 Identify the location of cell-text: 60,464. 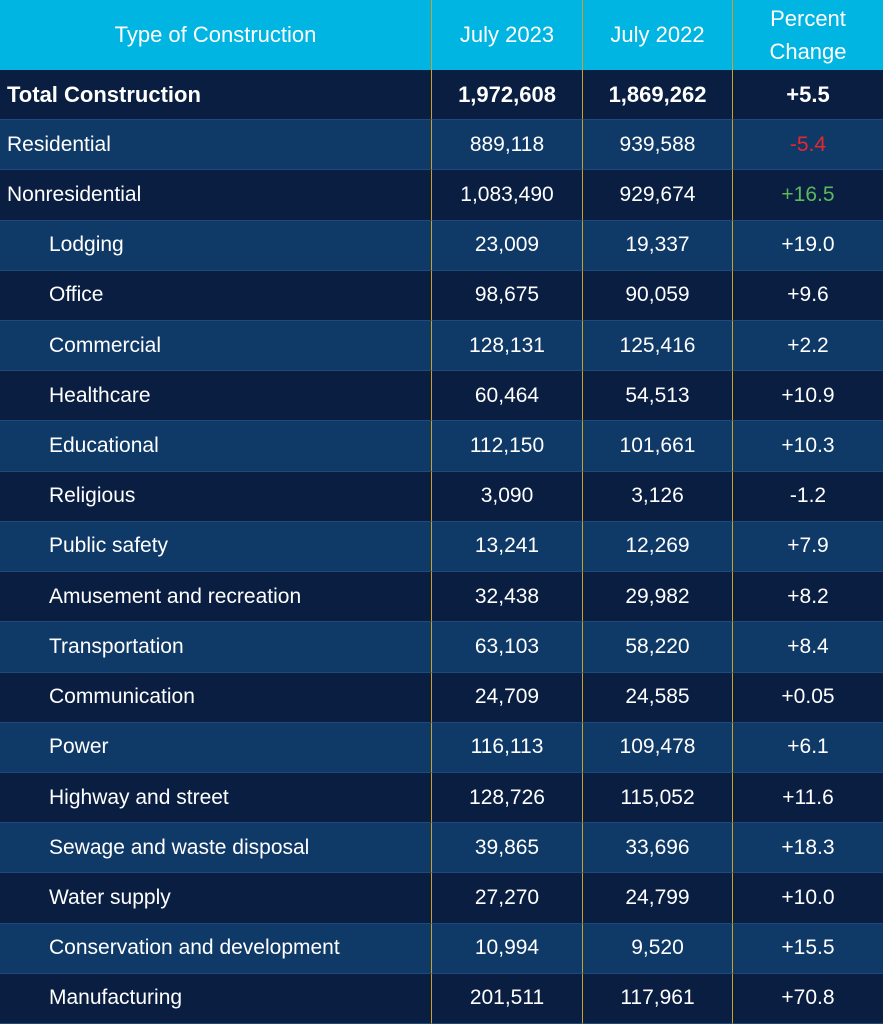
(507, 395).